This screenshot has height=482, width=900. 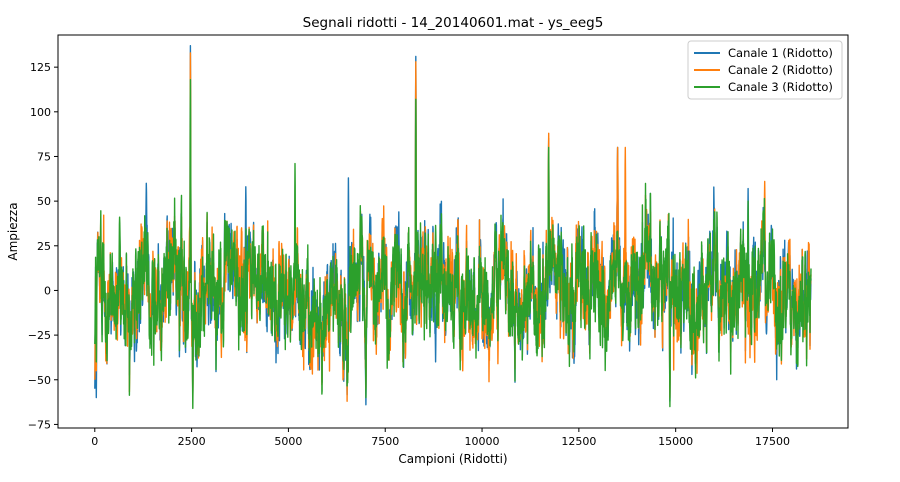 I want to click on legend-label-1: Canale 1 (Ridotto), so click(x=780, y=53).